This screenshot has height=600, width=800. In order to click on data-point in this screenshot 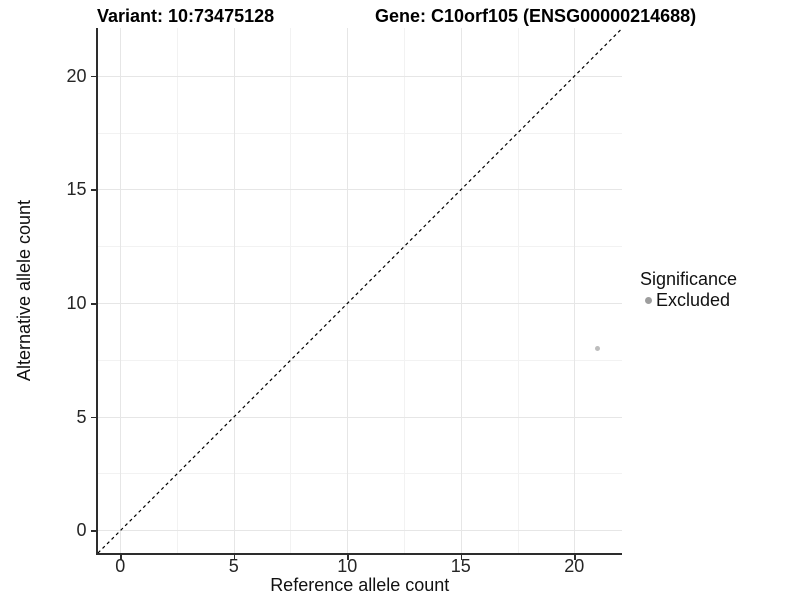, I will do `click(597, 348)`.